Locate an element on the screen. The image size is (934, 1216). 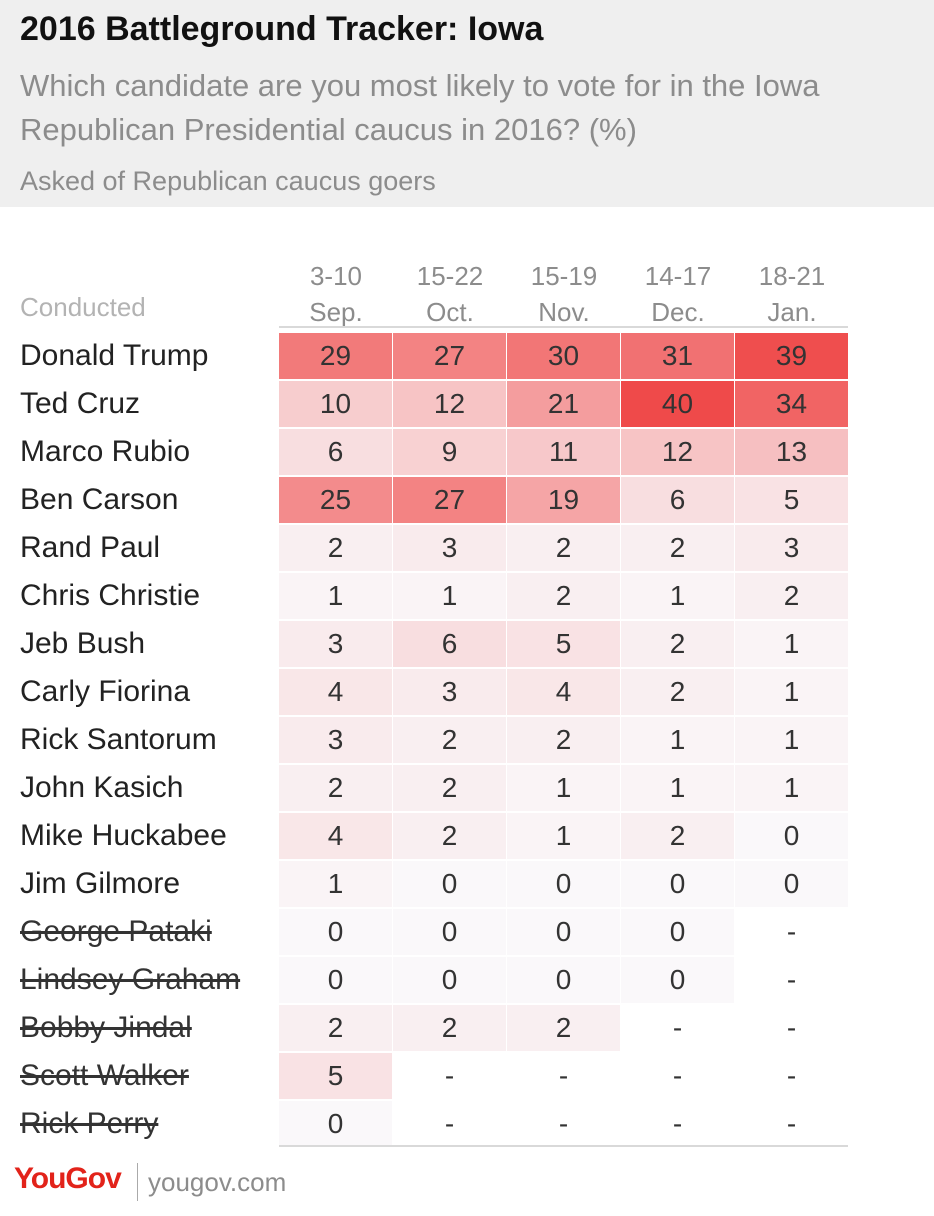
column-dates: 15-19 is located at coordinates (564, 276).